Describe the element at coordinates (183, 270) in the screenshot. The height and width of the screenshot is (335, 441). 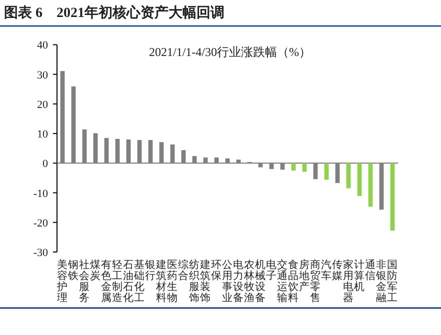
I see `x-tick-label: 综合` at that location.